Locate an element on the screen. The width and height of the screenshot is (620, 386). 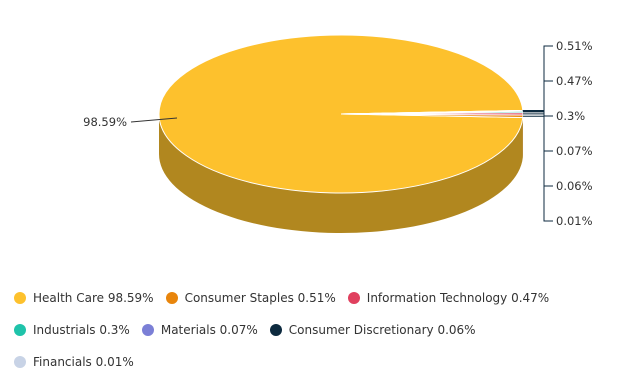
legend-item-information-technology: Information Technology 0.47% is located at coordinates (448, 298).